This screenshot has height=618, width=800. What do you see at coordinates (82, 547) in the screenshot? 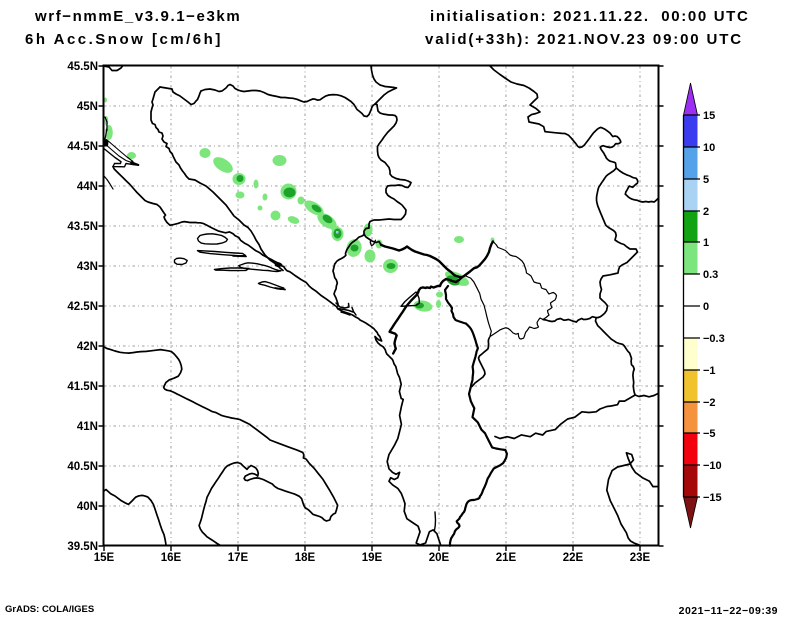
I see `svg-text: 39.5N` at bounding box center [82, 547].